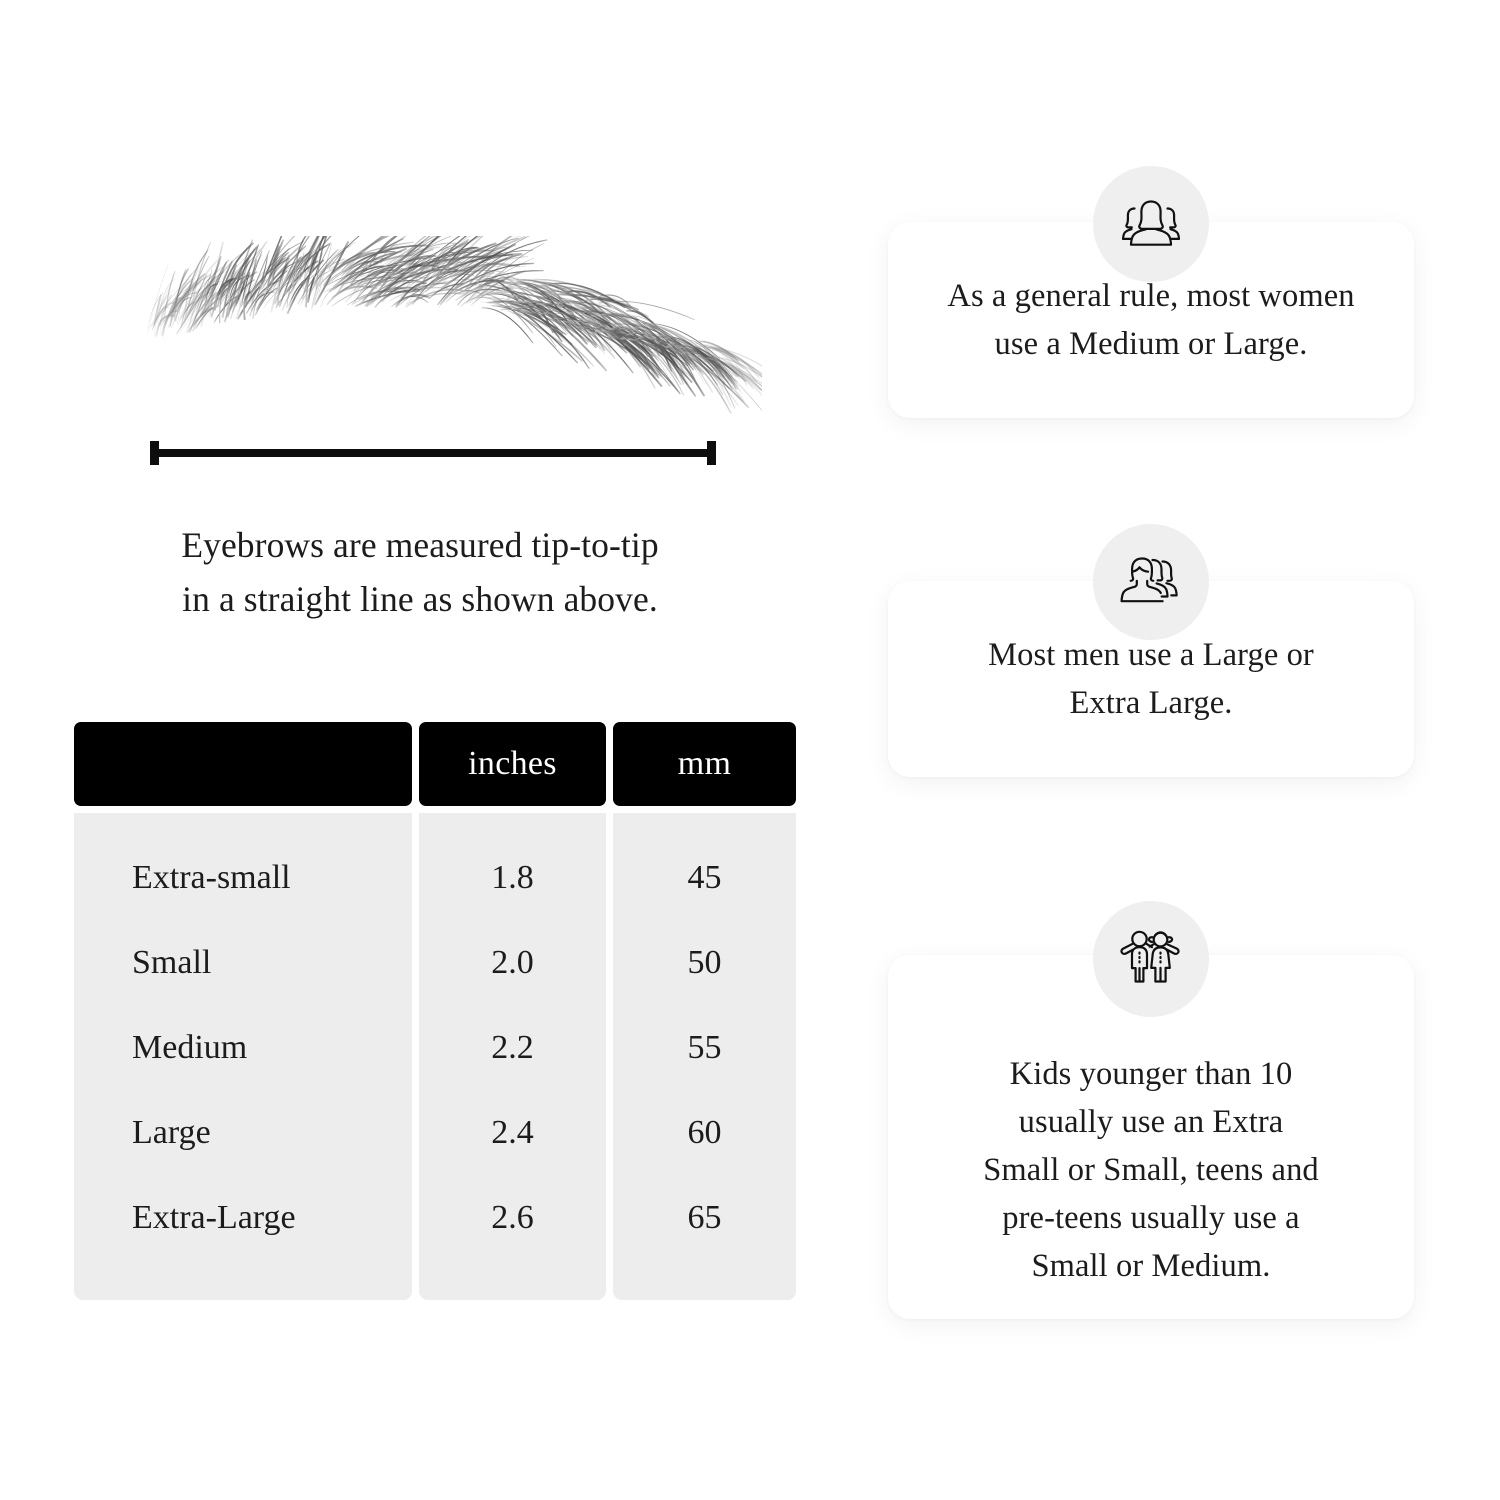 The width and height of the screenshot is (1500, 1500). Describe the element at coordinates (704, 764) in the screenshot. I see `table-header-mm: mm` at that location.